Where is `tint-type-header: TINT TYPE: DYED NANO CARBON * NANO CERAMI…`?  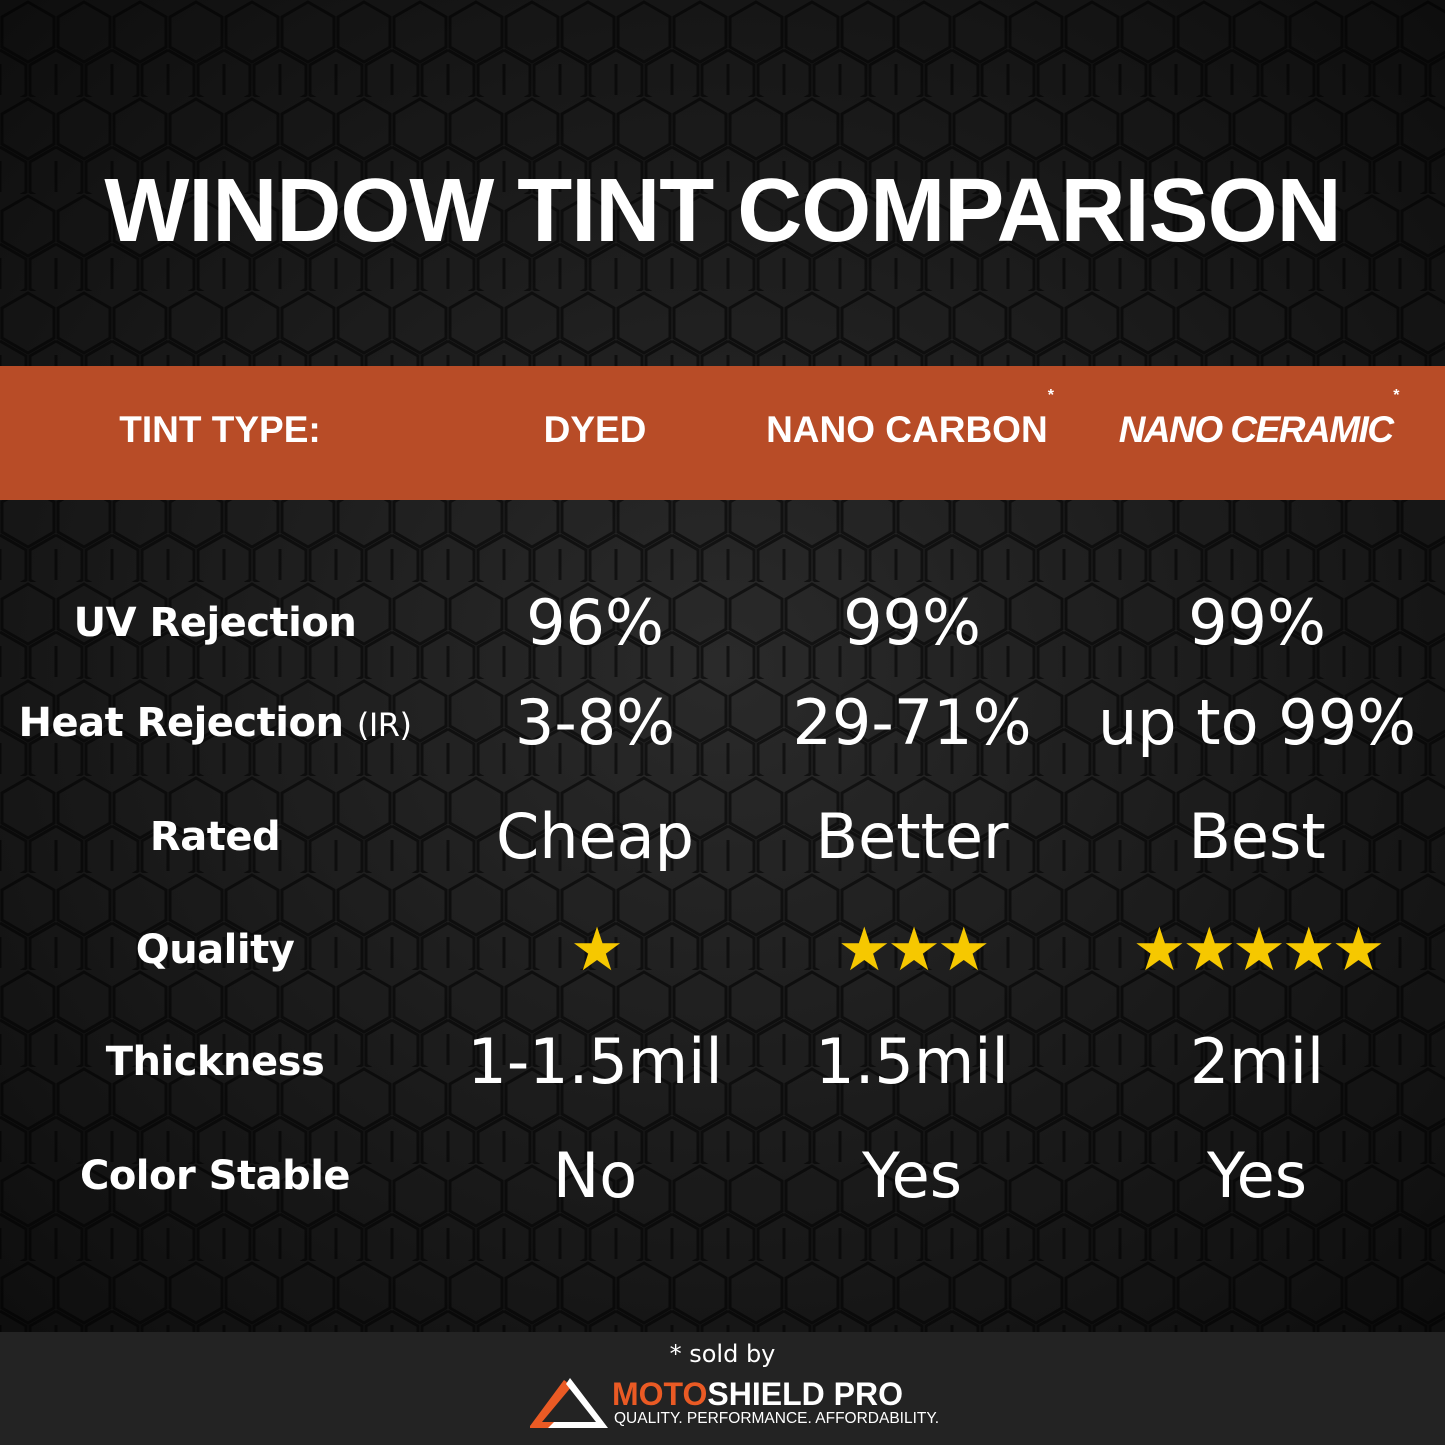
tint-type-header: TINT TYPE: DYED NANO CARBON * NANO CERAMI… is located at coordinates (722, 433).